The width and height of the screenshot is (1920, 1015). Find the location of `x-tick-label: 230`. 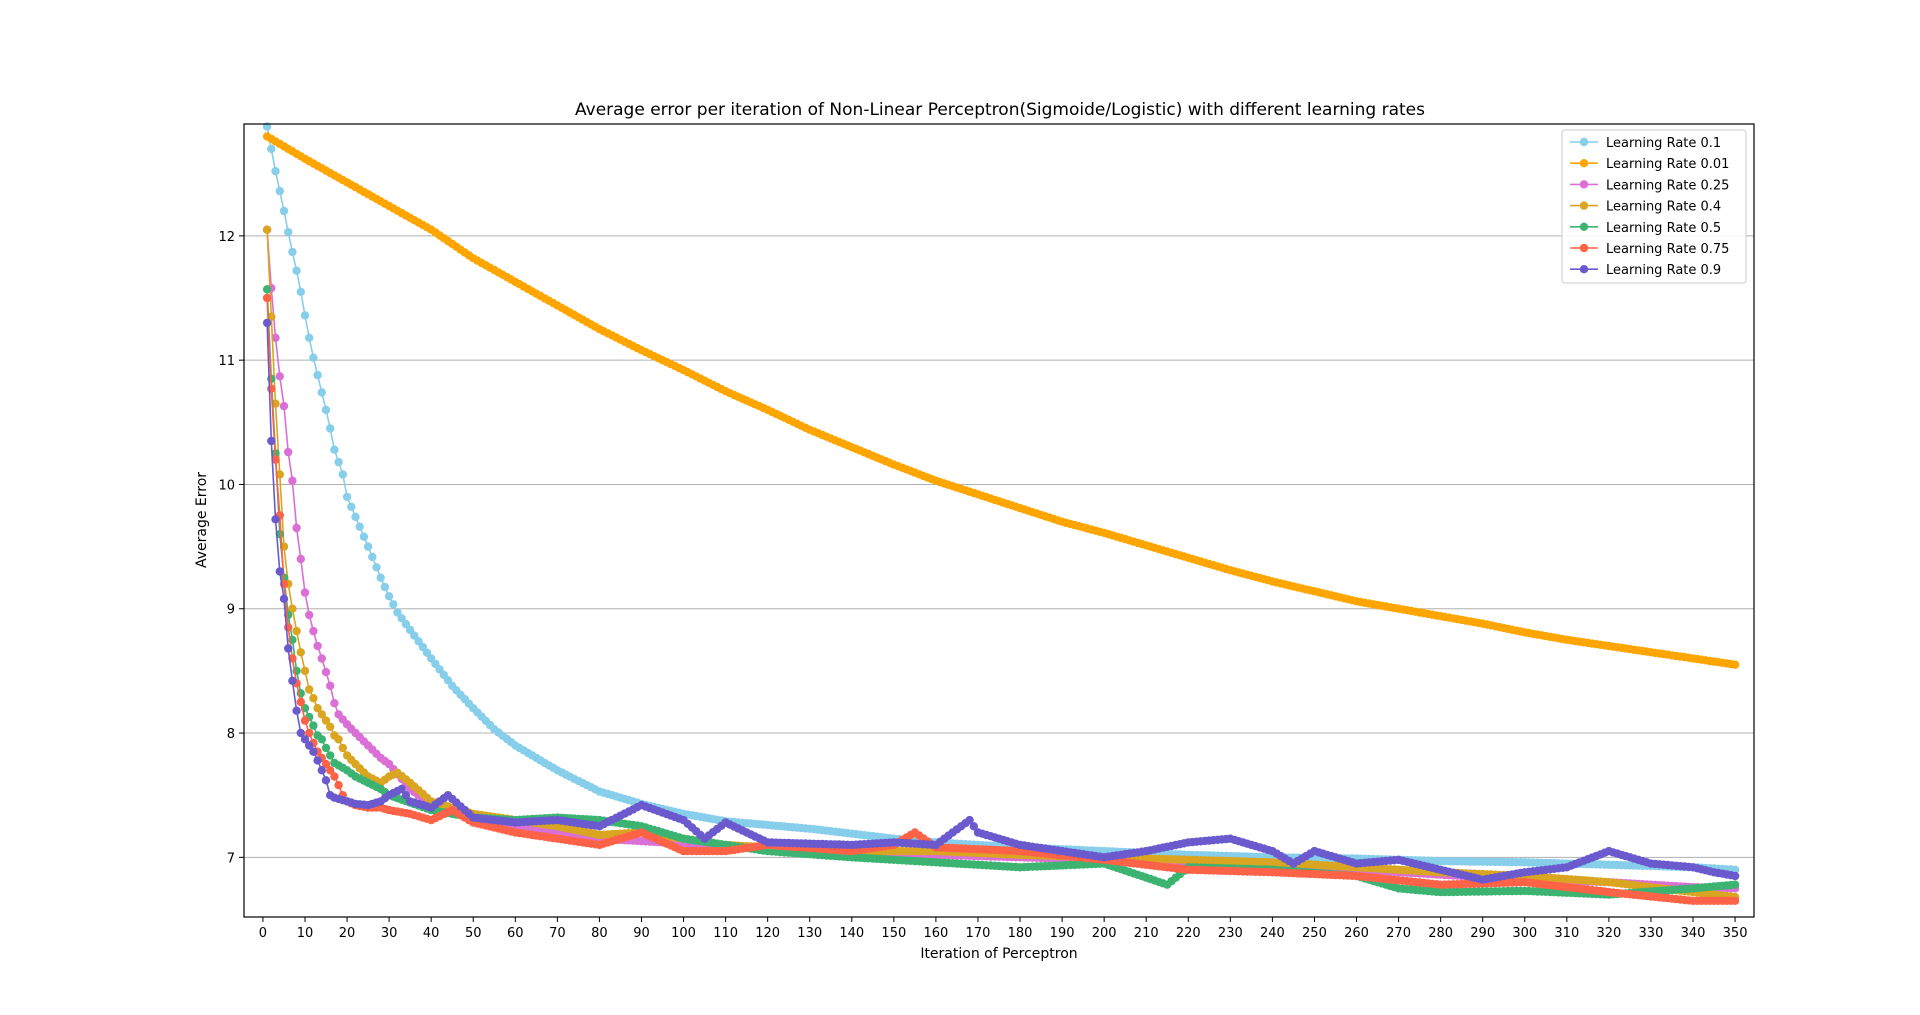

x-tick-label: 230 is located at coordinates (1230, 933).